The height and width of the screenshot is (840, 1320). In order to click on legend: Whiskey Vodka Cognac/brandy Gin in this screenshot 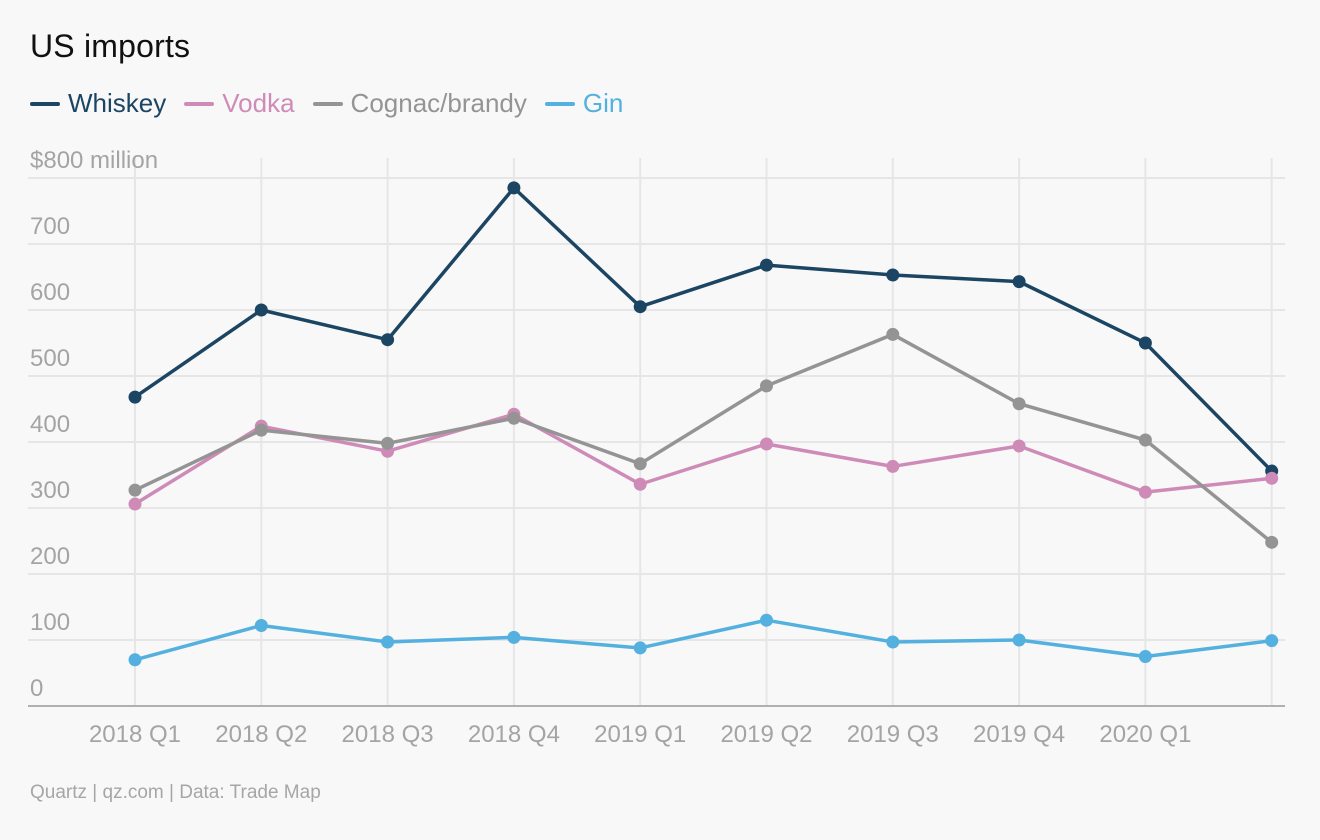, I will do `click(335, 103)`.